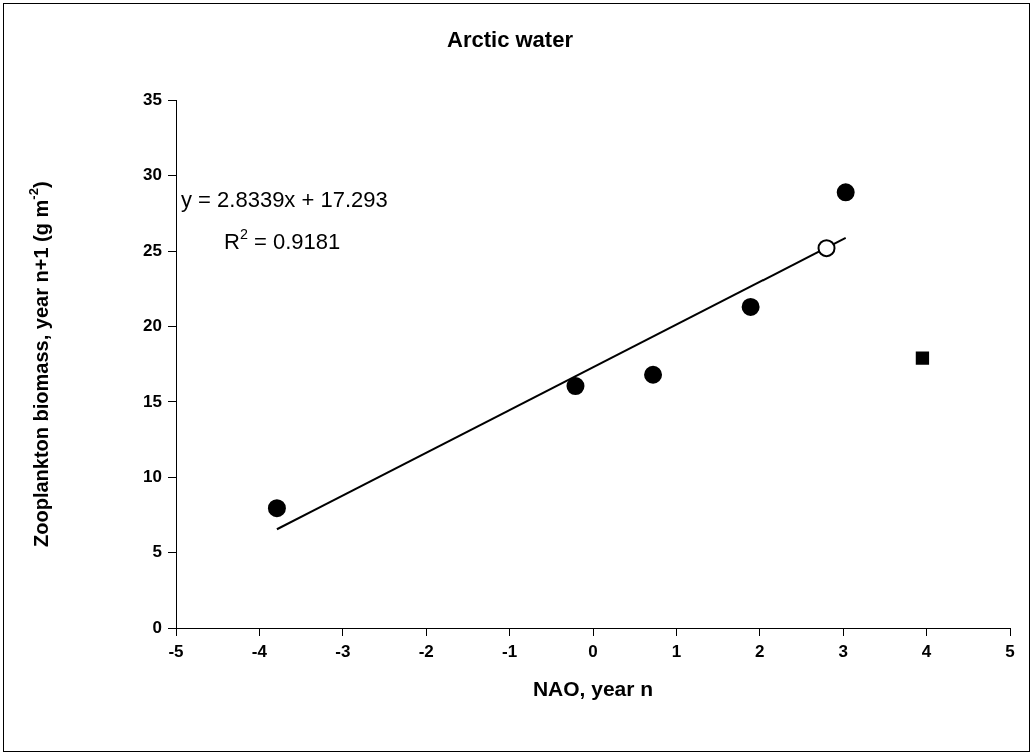 The image size is (1034, 755). What do you see at coordinates (343, 651) in the screenshot?
I see `x-tick-label: -3` at bounding box center [343, 651].